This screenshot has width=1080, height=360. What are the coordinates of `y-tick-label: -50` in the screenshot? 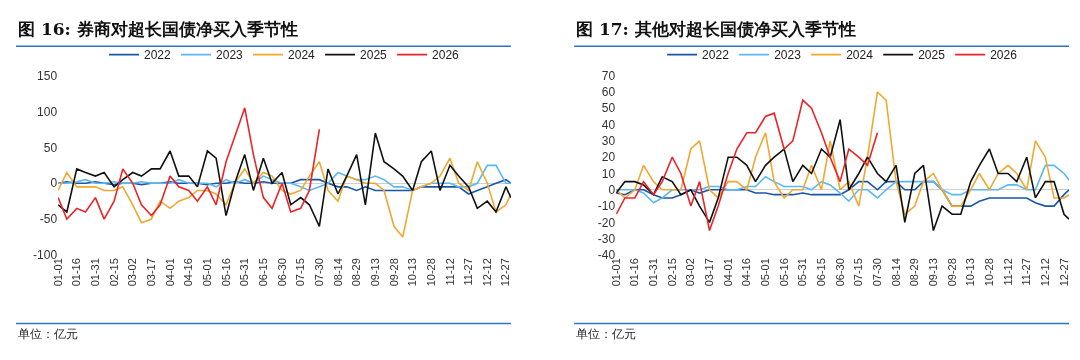 It's located at (48, 219).